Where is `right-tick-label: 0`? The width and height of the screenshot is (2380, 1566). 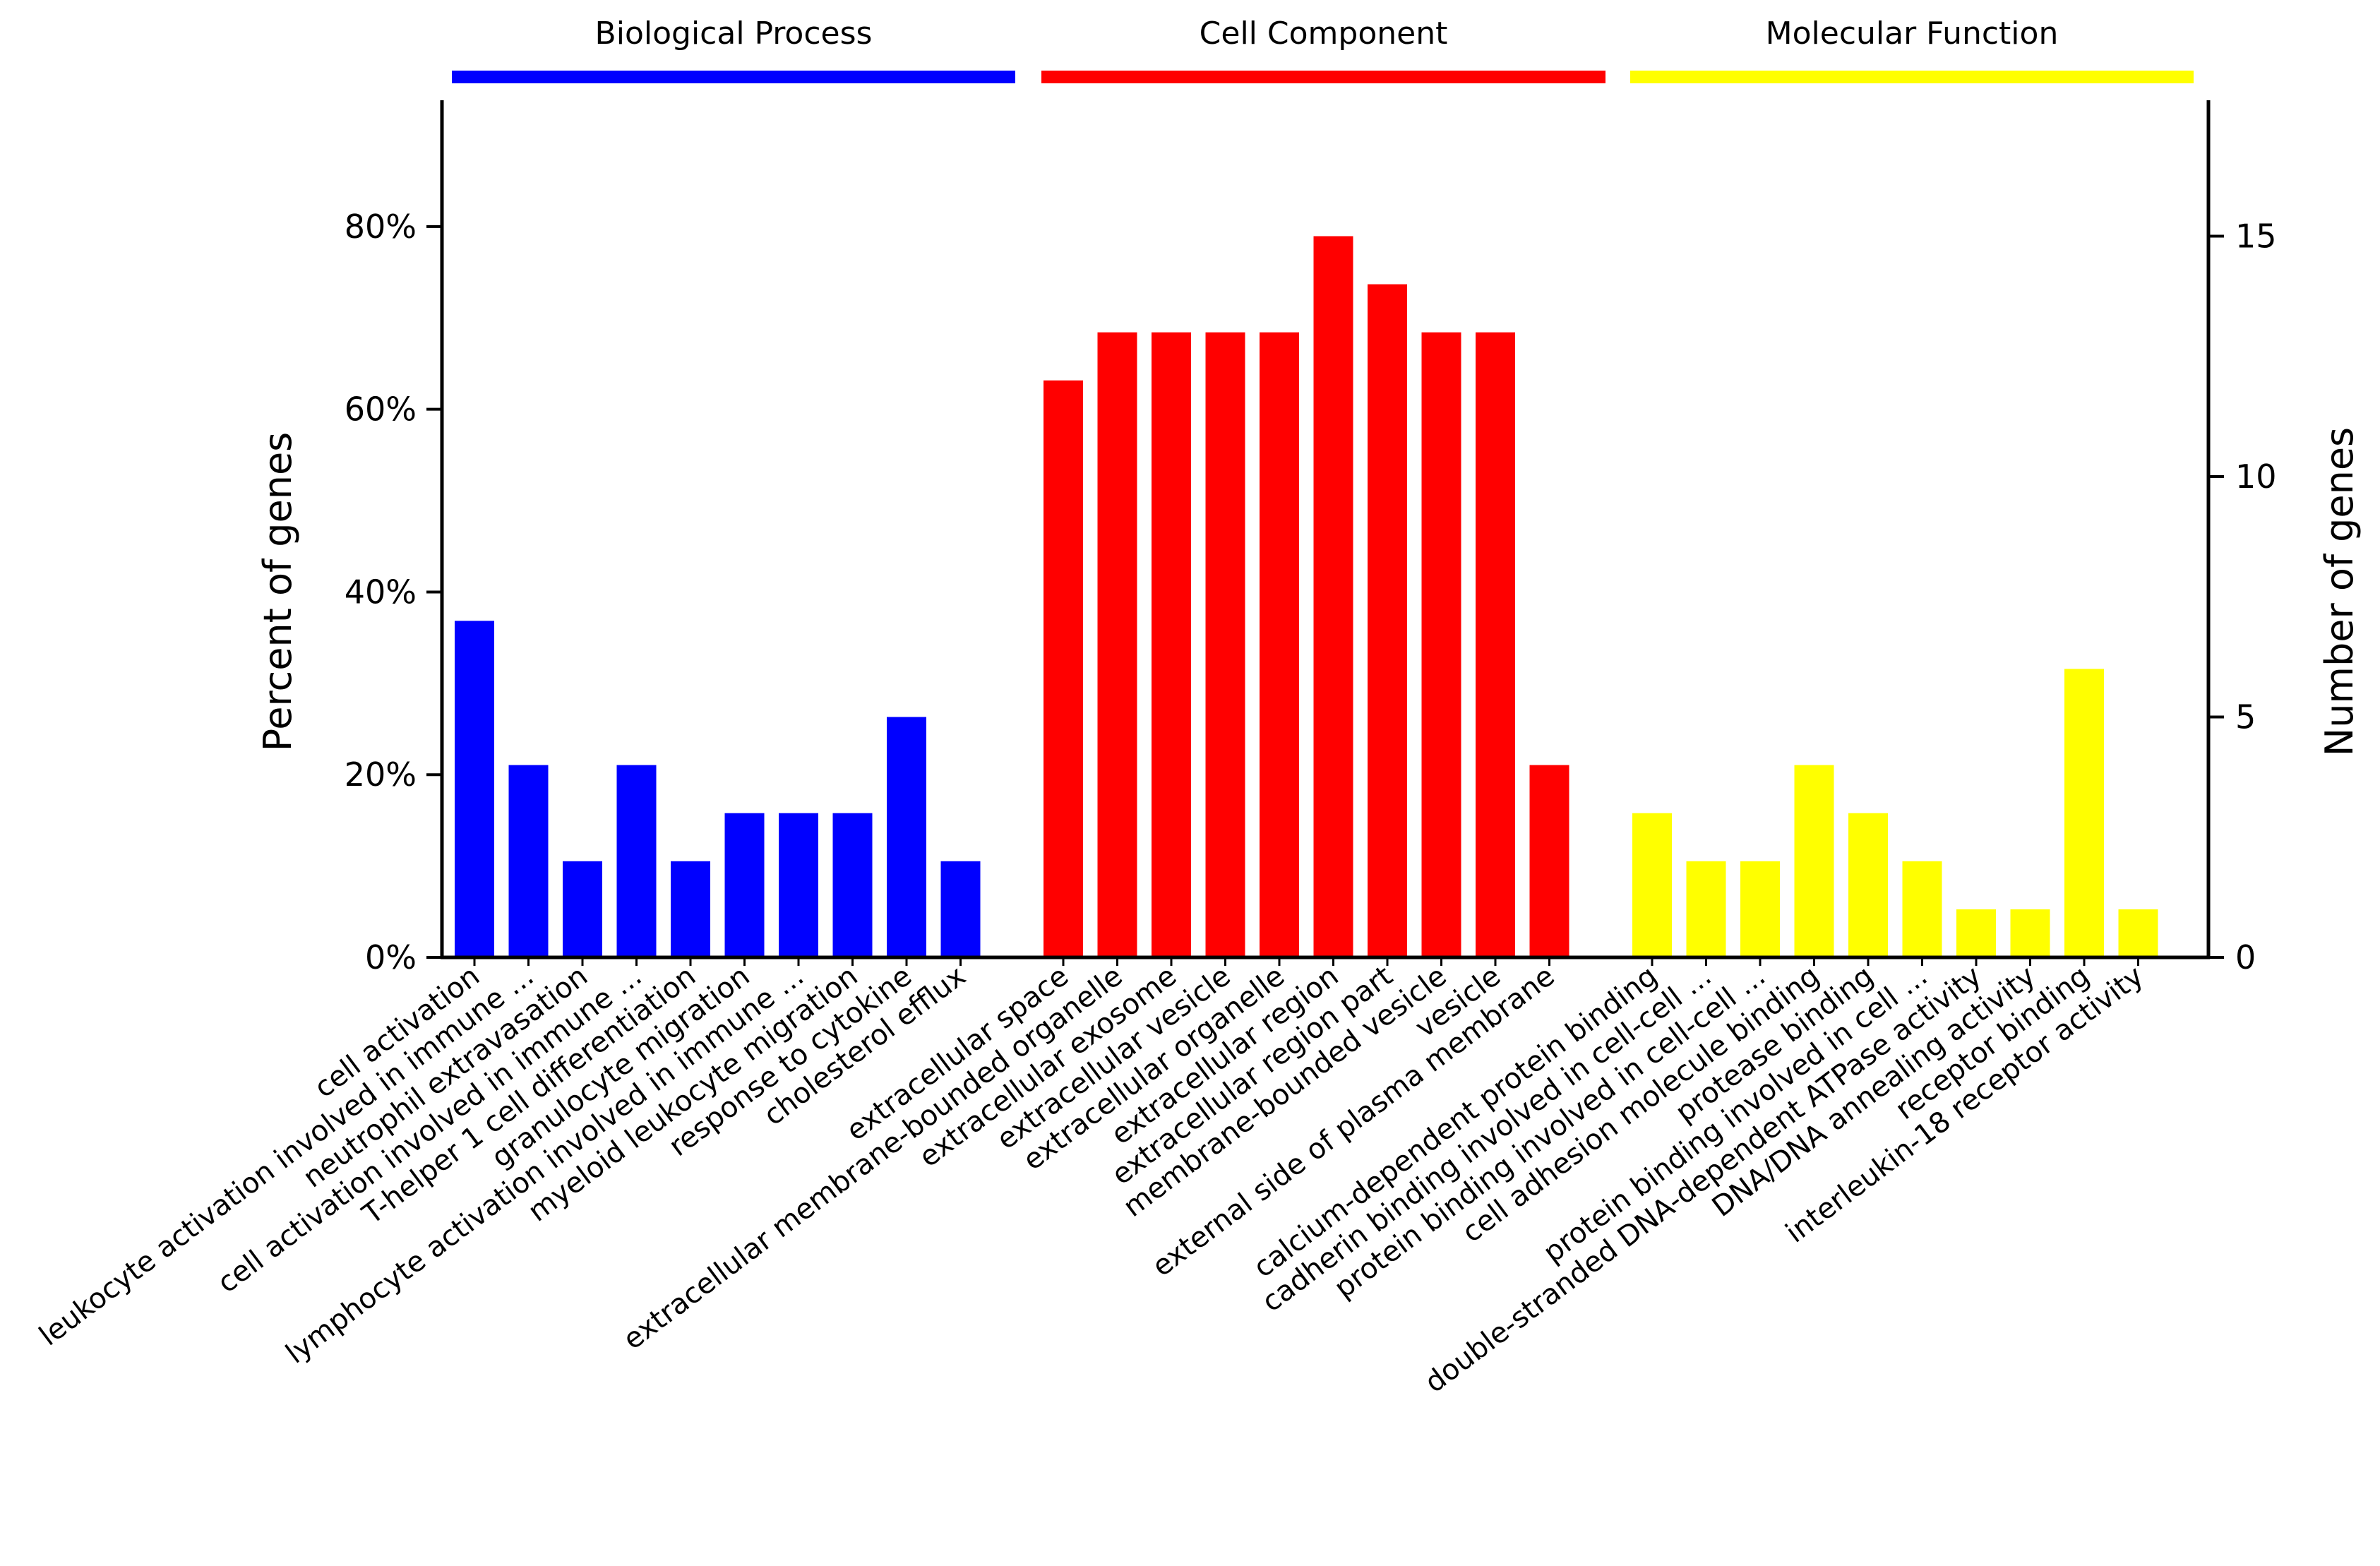
right-tick-label: 0 is located at coordinates (2245, 957).